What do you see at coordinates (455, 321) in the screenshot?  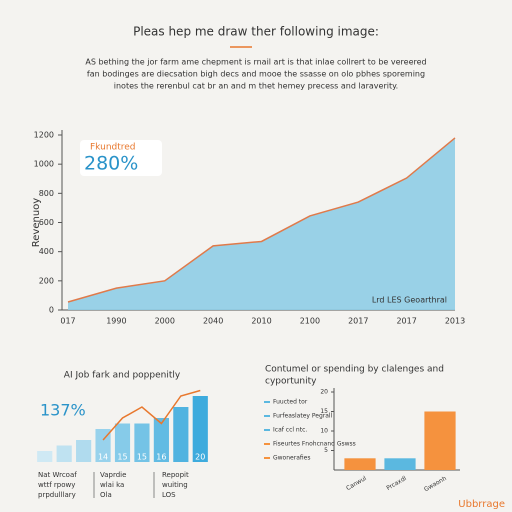 I see `x-tick-label: 2013` at bounding box center [455, 321].